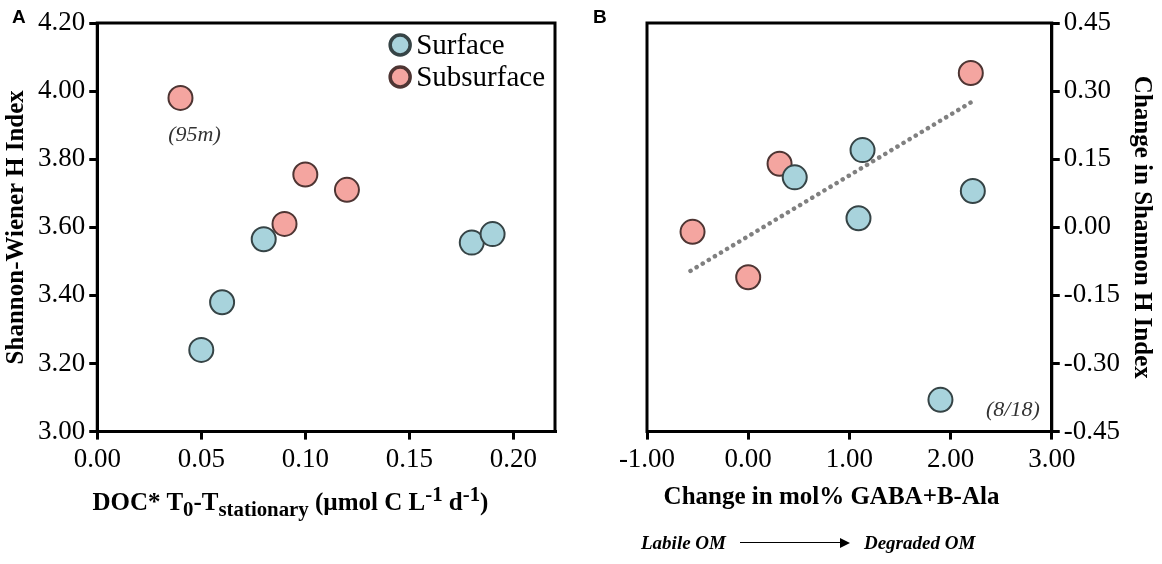  Describe the element at coordinates (1087, 225) in the screenshot. I see `y2-tick-label: 0.00` at that location.